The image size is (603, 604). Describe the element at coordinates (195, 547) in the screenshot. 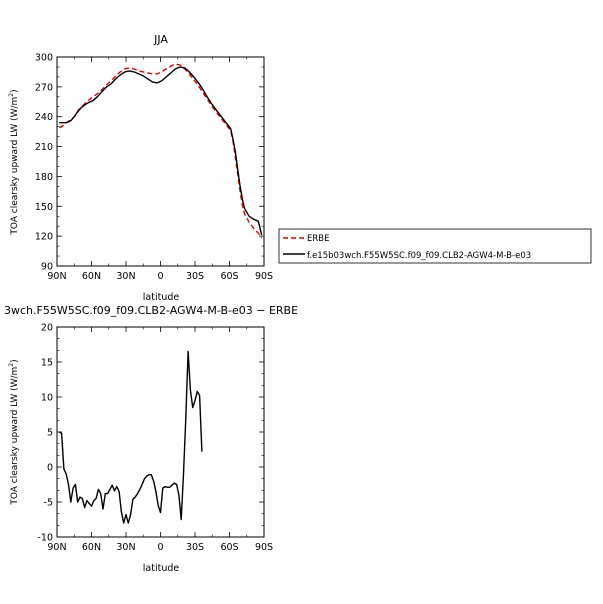

I see `bottom-xtick-label: 30S` at that location.